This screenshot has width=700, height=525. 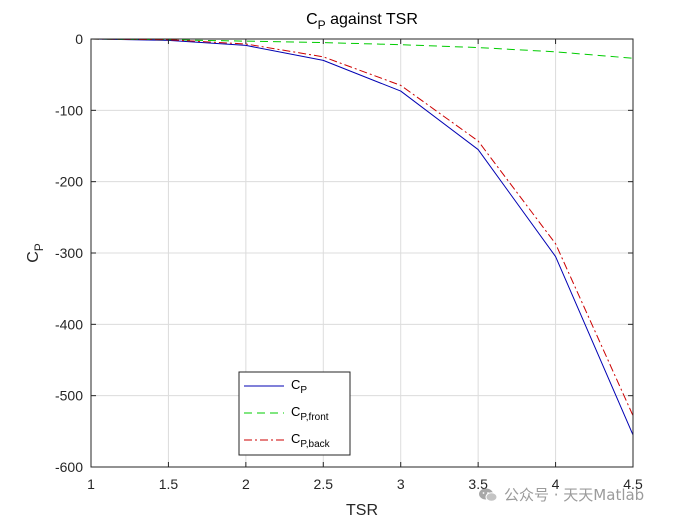 I want to click on y-tick-label: -200, so click(x=69, y=182).